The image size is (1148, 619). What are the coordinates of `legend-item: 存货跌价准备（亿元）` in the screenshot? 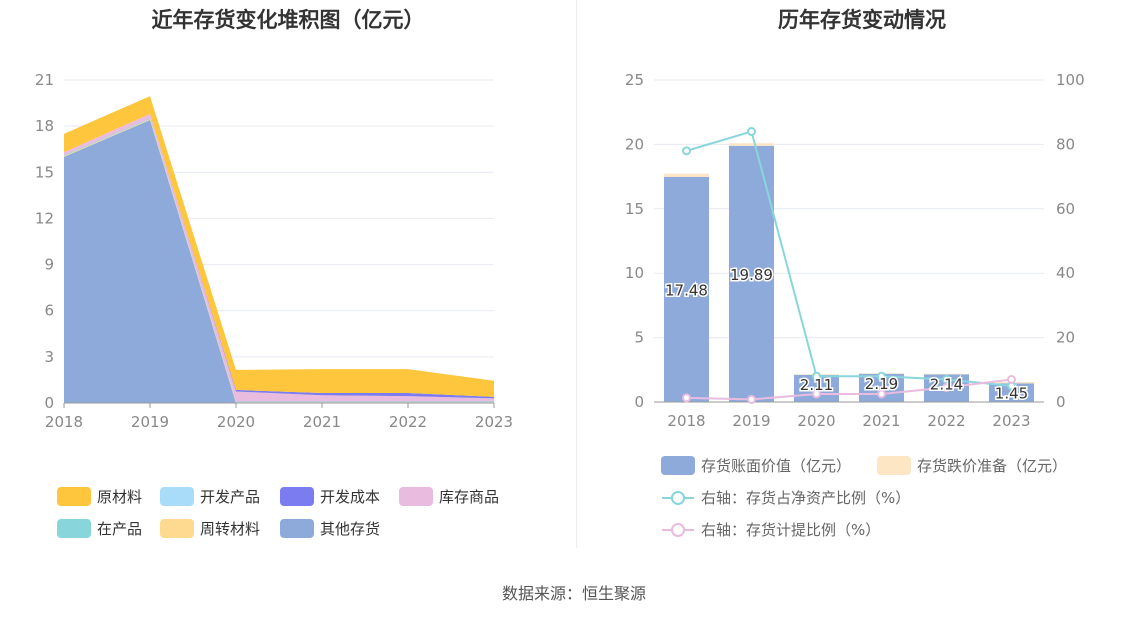 It's located at (972, 465).